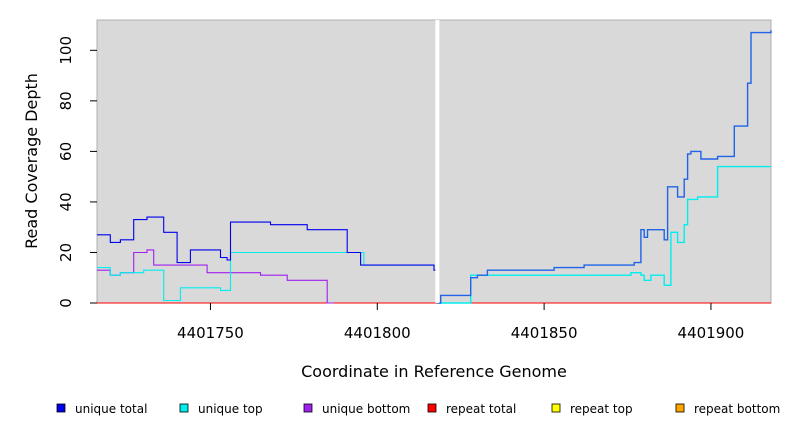  I want to click on legend-label: unique total, so click(111, 409).